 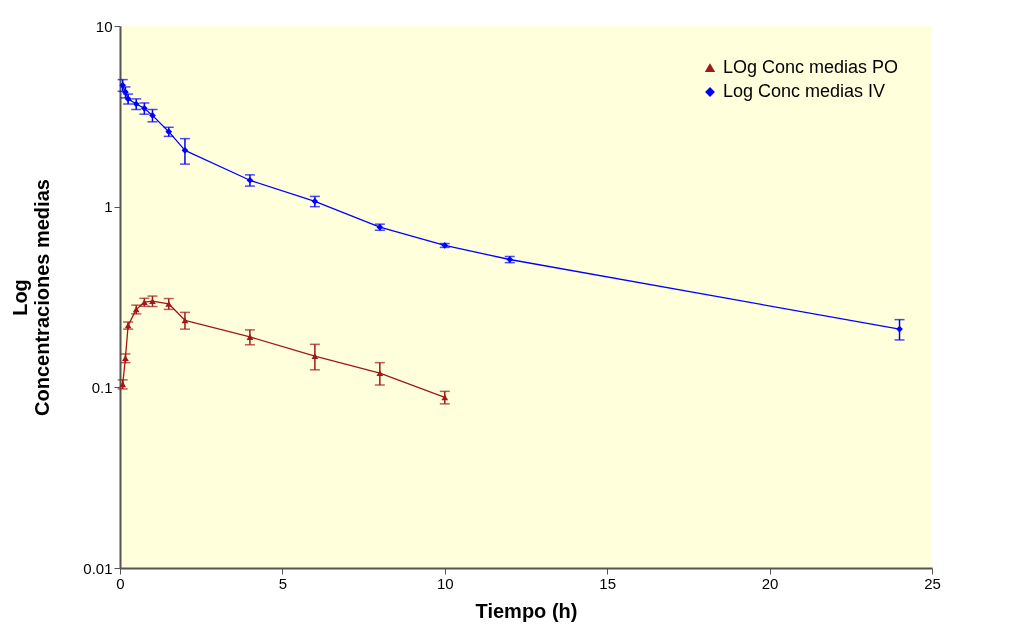 I want to click on x-tick-label: 25, so click(x=932, y=583).